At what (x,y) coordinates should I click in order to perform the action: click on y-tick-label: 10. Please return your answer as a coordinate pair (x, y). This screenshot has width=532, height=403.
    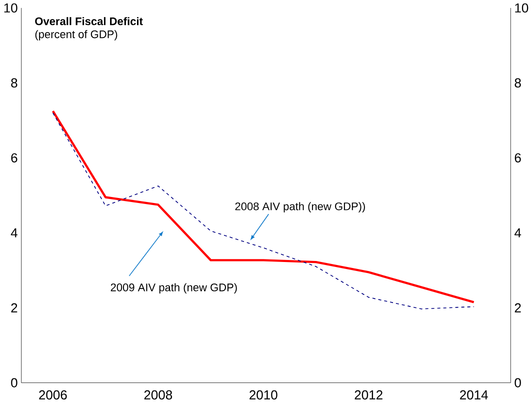
    Looking at the image, I should click on (11, 8).